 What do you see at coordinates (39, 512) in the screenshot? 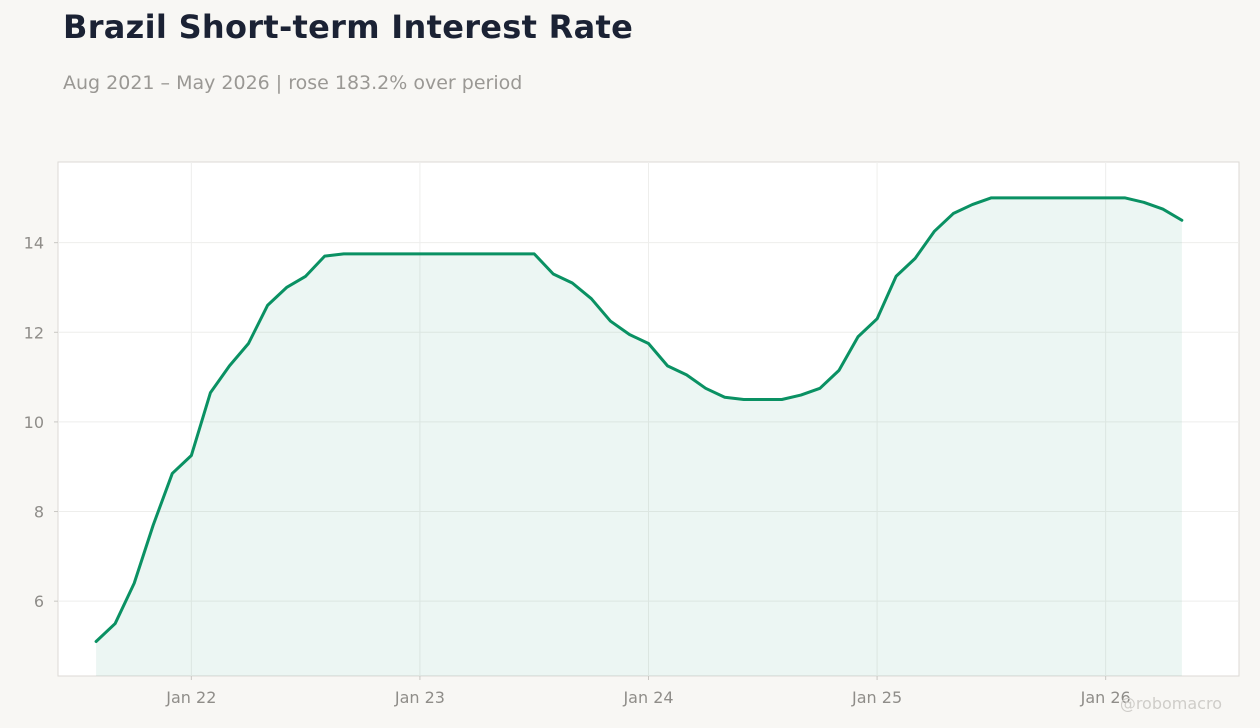
I see `y-tick-label: 8` at bounding box center [39, 512].